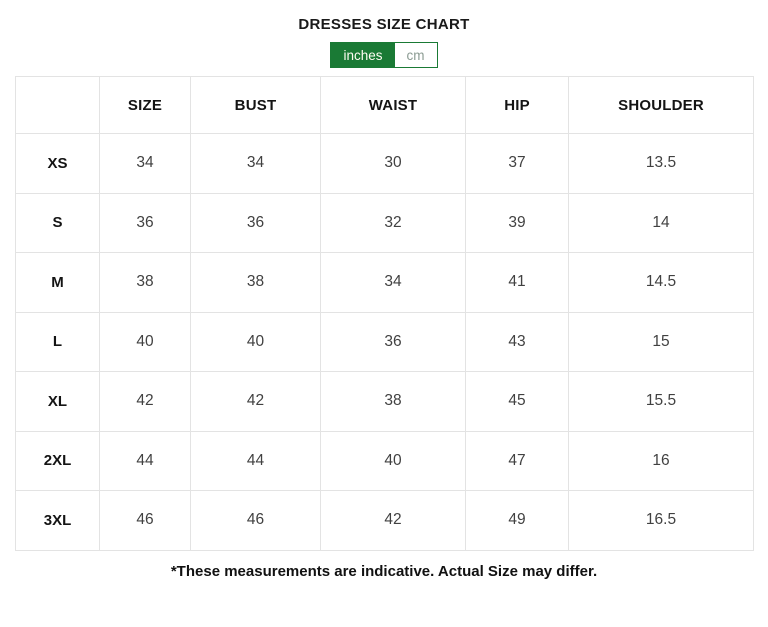 This screenshot has width=768, height=627. Describe the element at coordinates (393, 163) in the screenshot. I see `cell-xs-waist: 30` at that location.